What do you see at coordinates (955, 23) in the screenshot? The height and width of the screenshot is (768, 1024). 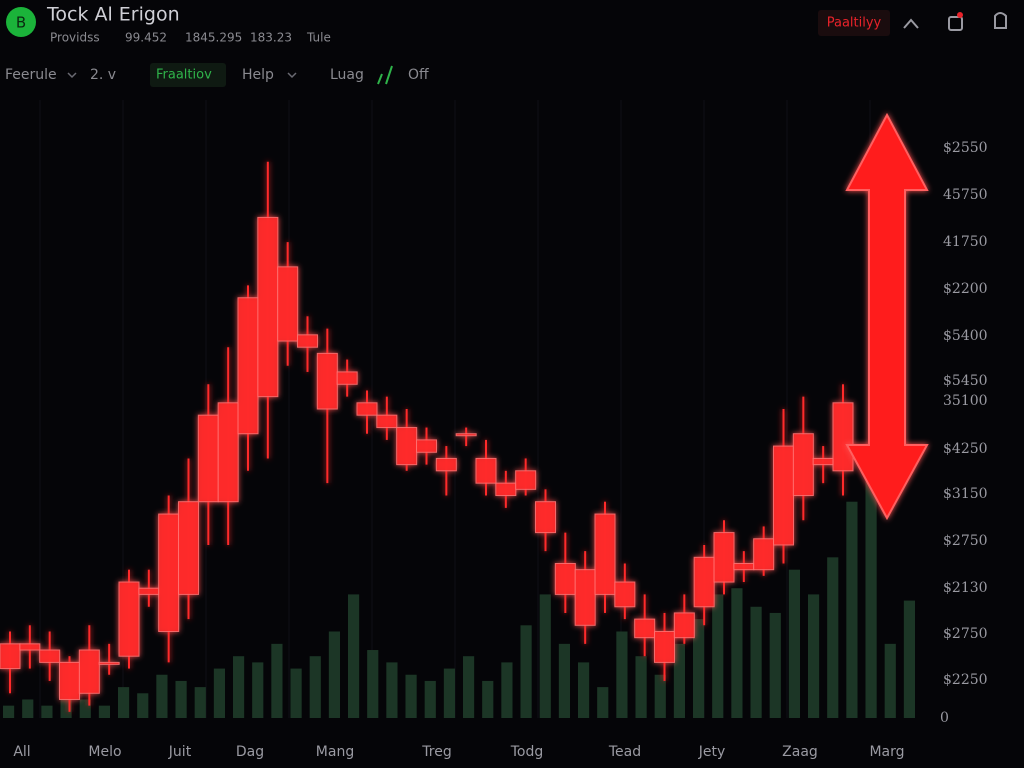 I see `window-icon` at bounding box center [955, 23].